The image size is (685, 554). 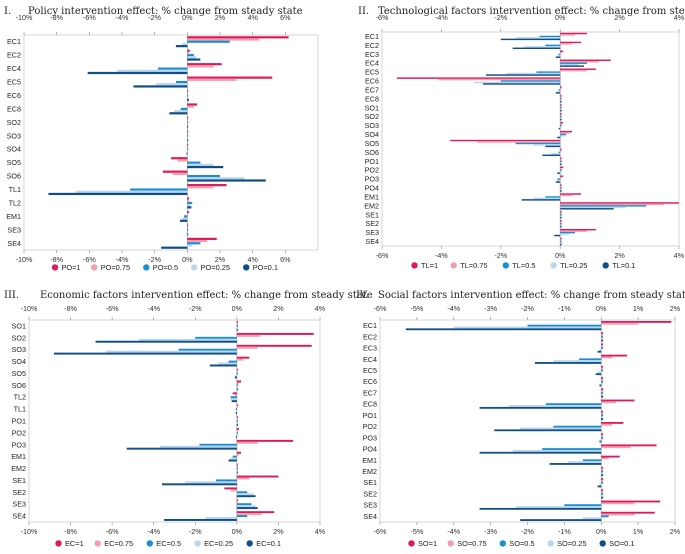 I want to click on bar-so-0-1-po2, so click(x=548, y=430).